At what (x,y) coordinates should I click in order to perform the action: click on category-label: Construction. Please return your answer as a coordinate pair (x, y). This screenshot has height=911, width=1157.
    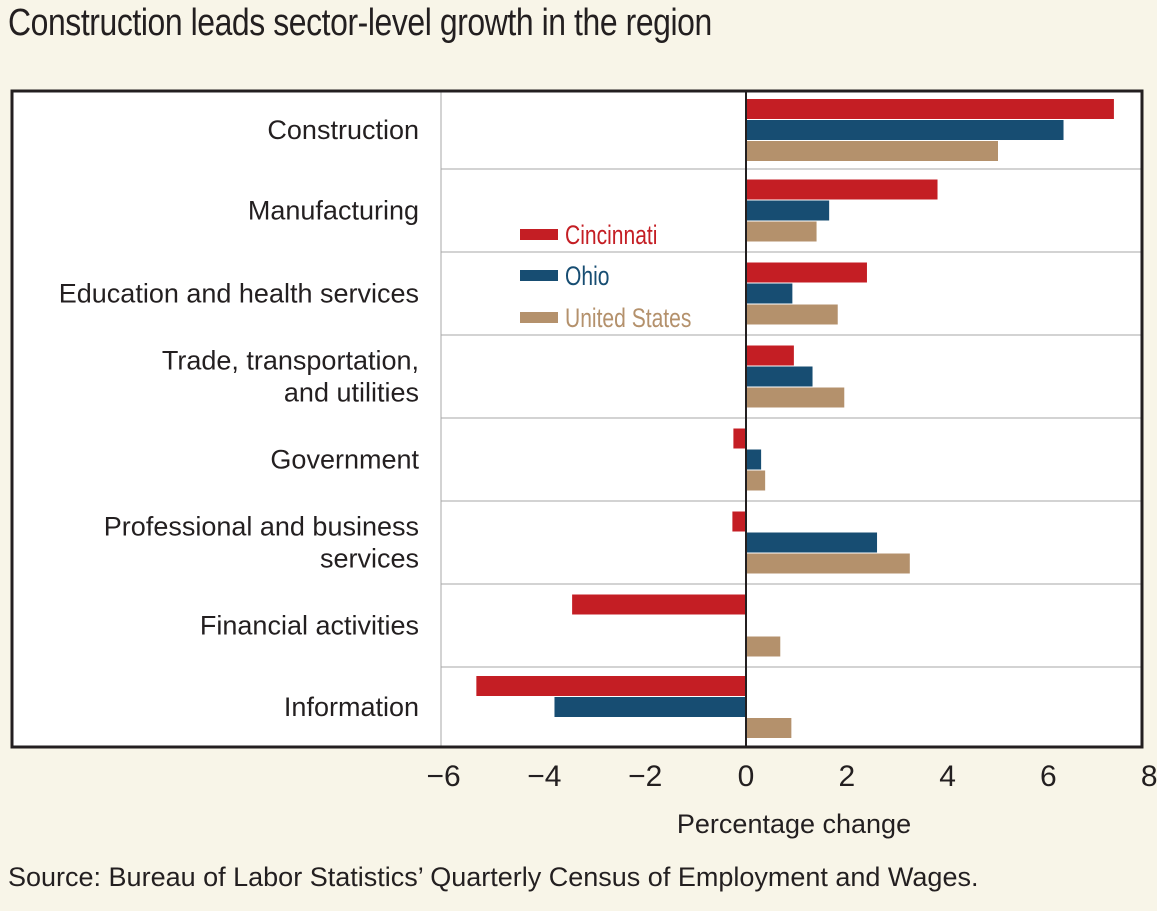
    Looking at the image, I should click on (343, 130).